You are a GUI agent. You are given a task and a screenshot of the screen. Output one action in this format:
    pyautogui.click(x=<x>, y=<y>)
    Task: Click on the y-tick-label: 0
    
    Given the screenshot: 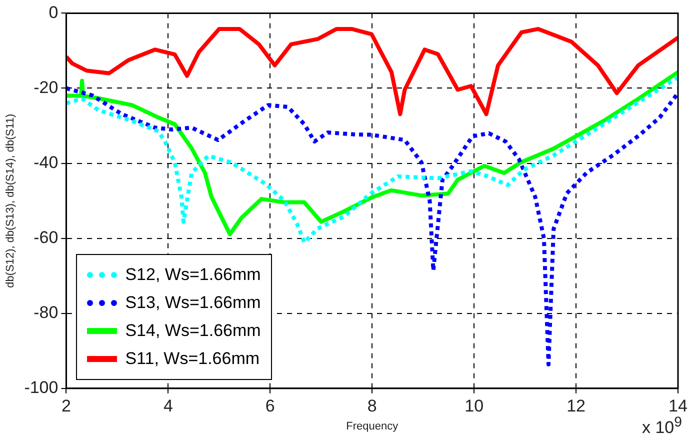 What is the action you would take?
    pyautogui.click(x=53, y=12)
    